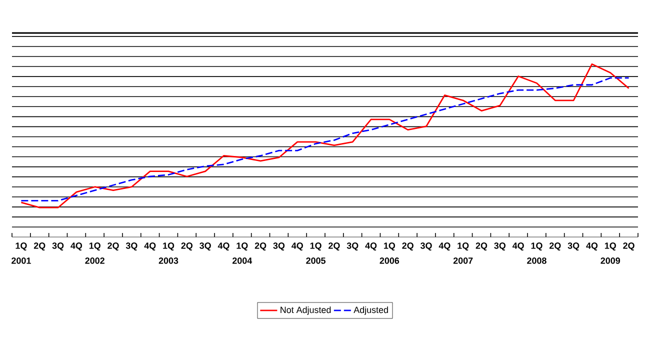 This screenshot has height=341, width=649. Describe the element at coordinates (94, 261) in the screenshot. I see `text: 2002` at that location.